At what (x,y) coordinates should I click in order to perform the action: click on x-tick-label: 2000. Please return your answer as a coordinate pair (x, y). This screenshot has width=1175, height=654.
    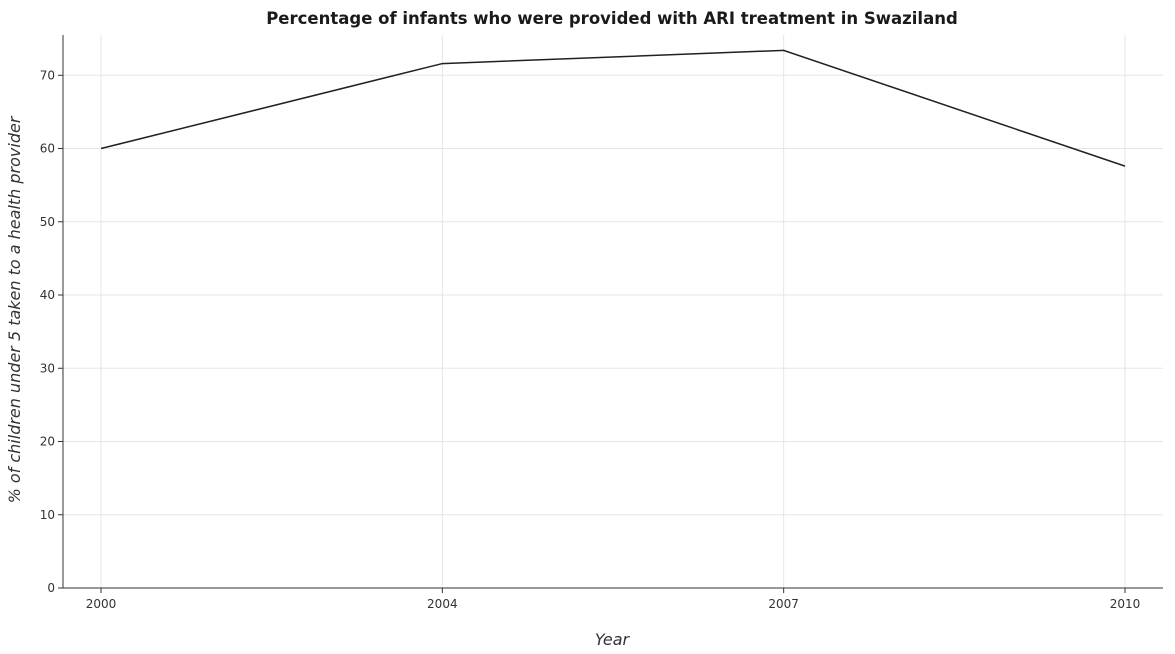
    Looking at the image, I should click on (101, 604).